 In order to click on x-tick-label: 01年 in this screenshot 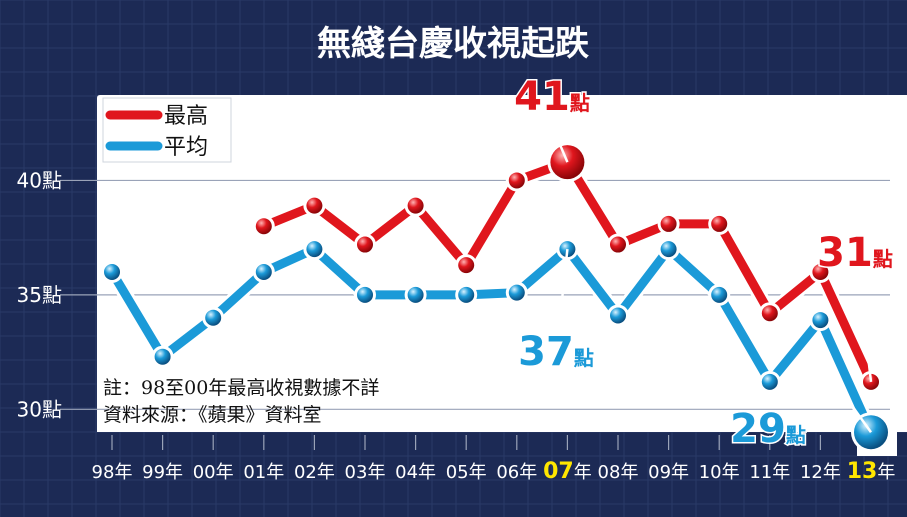, I will do `click(263, 472)`.